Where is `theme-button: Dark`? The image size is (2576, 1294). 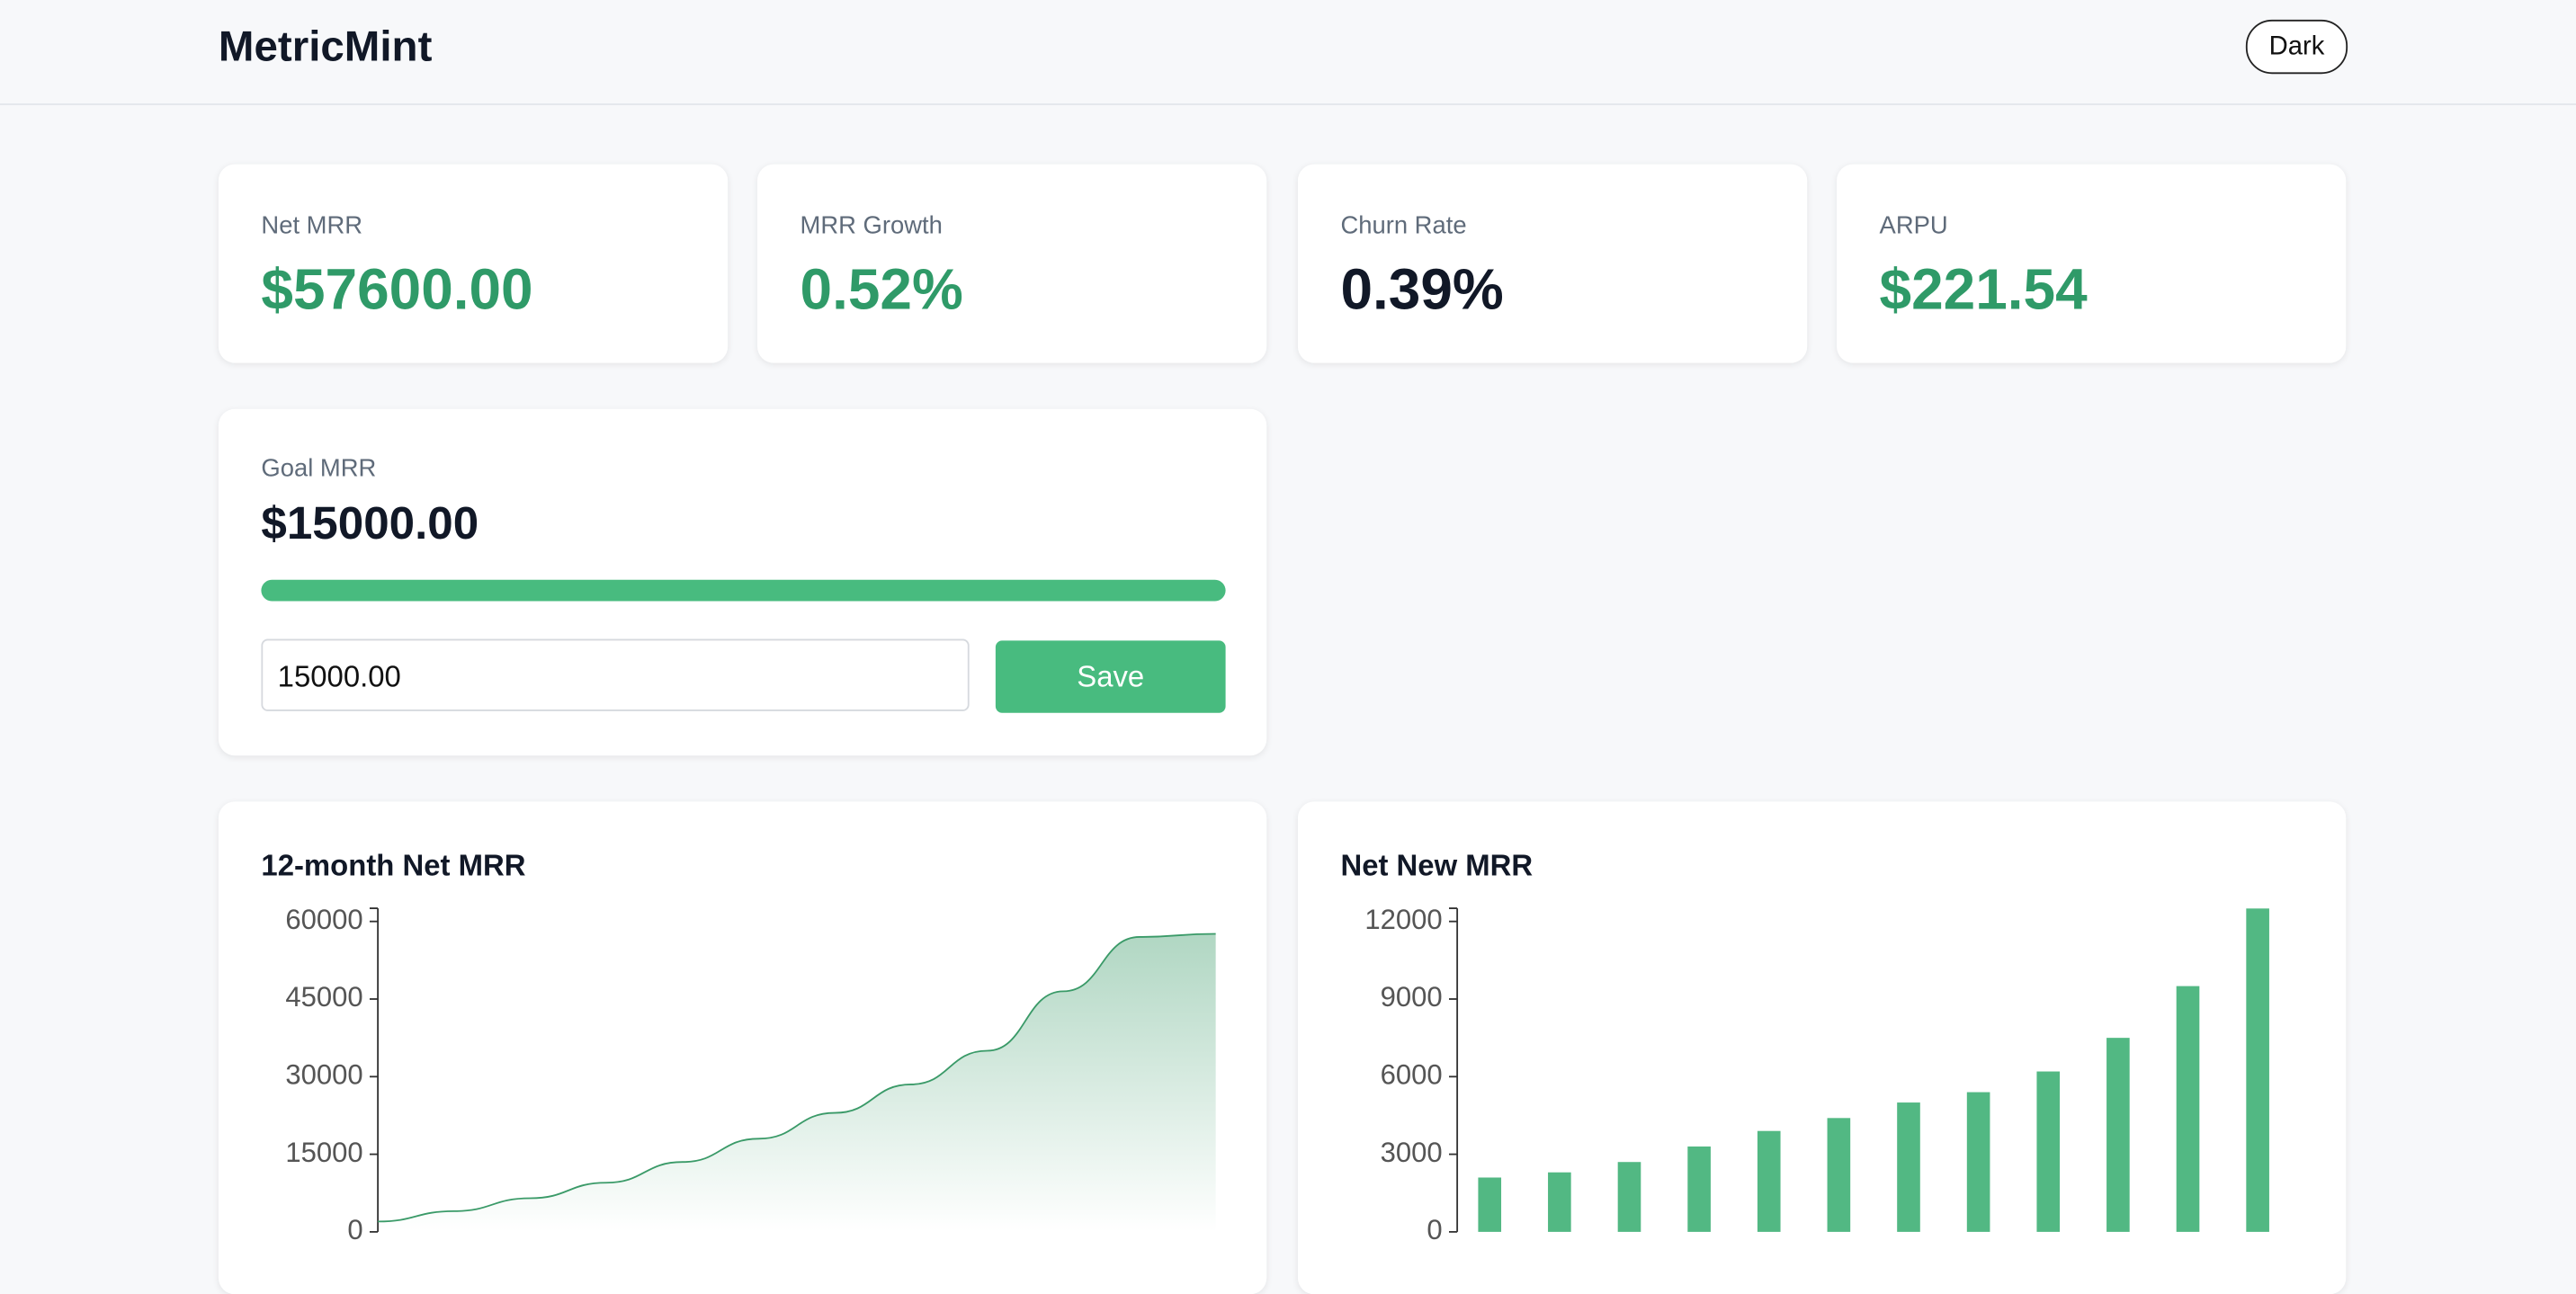 theme-button: Dark is located at coordinates (2296, 47).